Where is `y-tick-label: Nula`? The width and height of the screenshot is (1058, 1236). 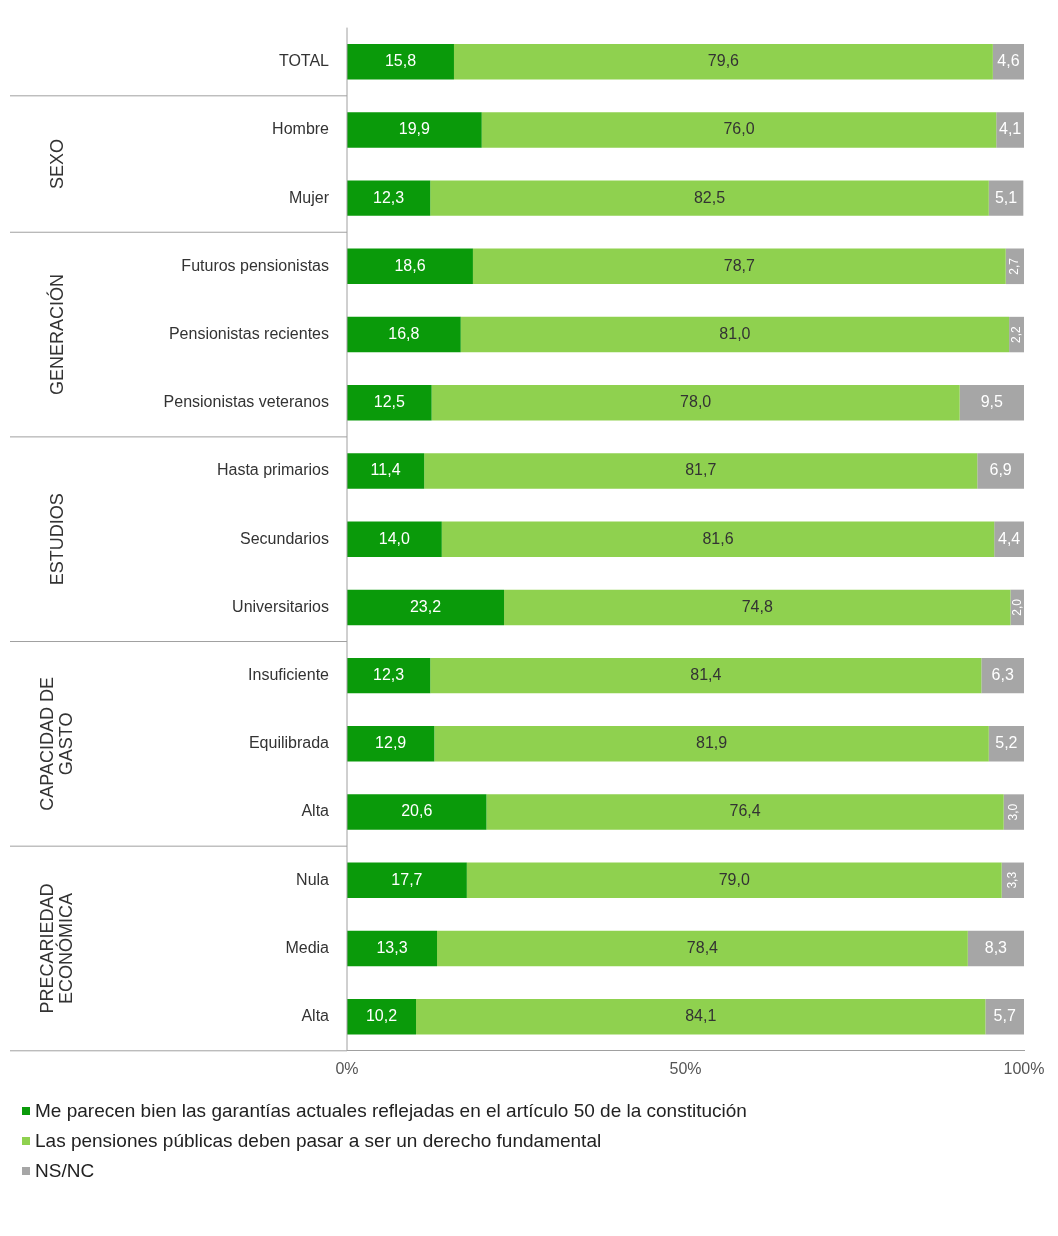
y-tick-label: Nula is located at coordinates (313, 879).